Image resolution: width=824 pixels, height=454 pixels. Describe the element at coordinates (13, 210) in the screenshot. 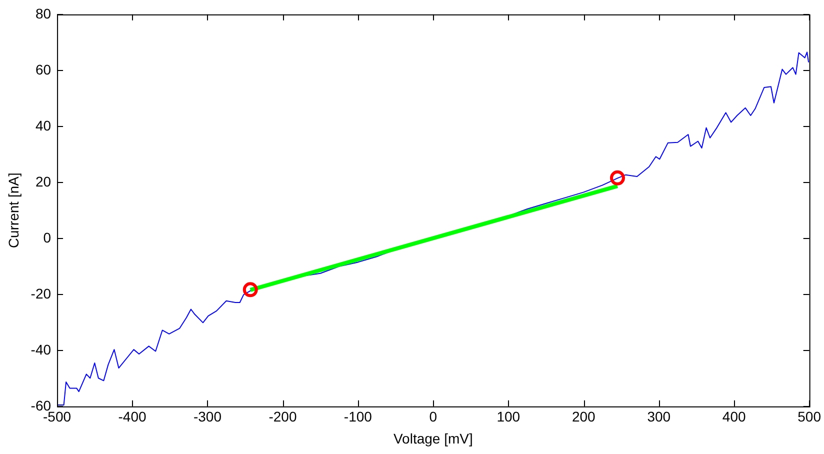

I see `y-axis-title: Current [nA]` at that location.